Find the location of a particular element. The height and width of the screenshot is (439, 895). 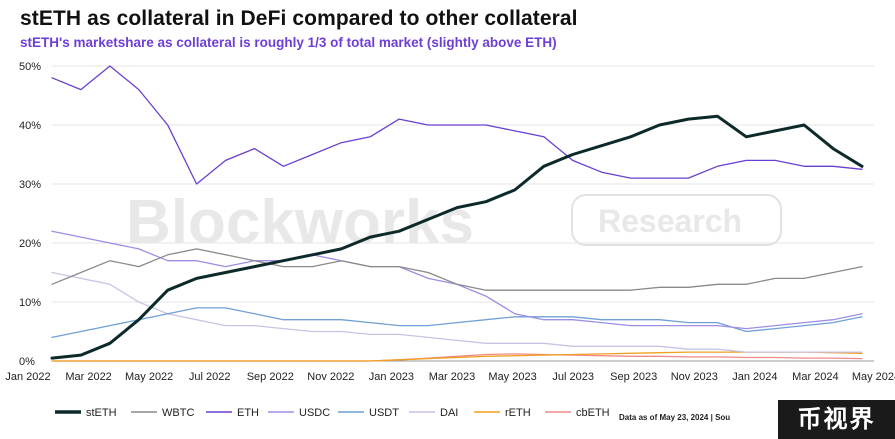

x-tick-label: Jul 2023 is located at coordinates (573, 377).